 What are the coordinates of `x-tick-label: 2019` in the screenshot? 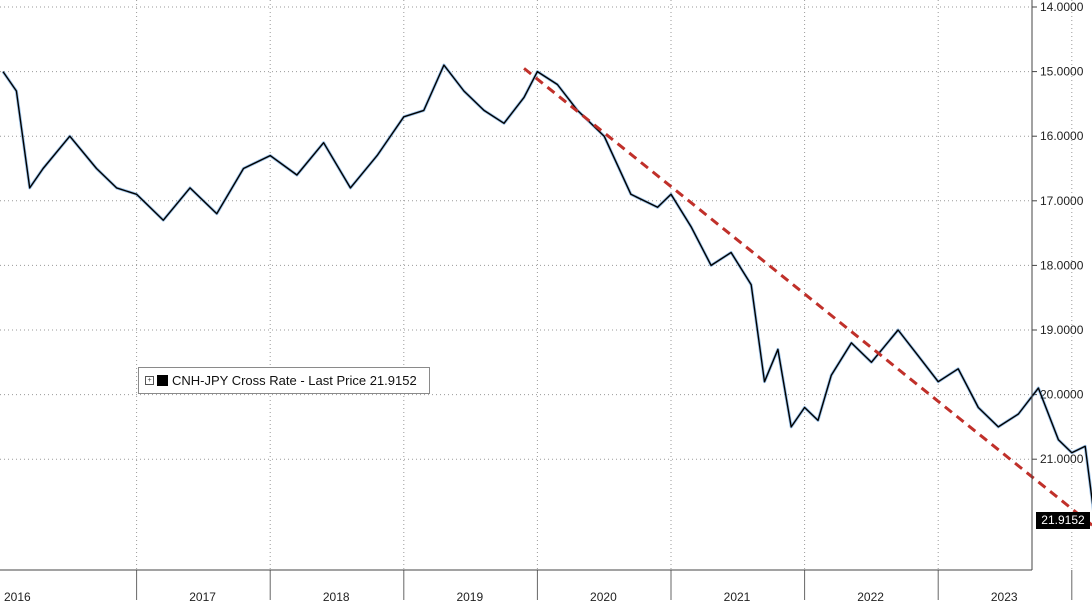 It's located at (469, 597).